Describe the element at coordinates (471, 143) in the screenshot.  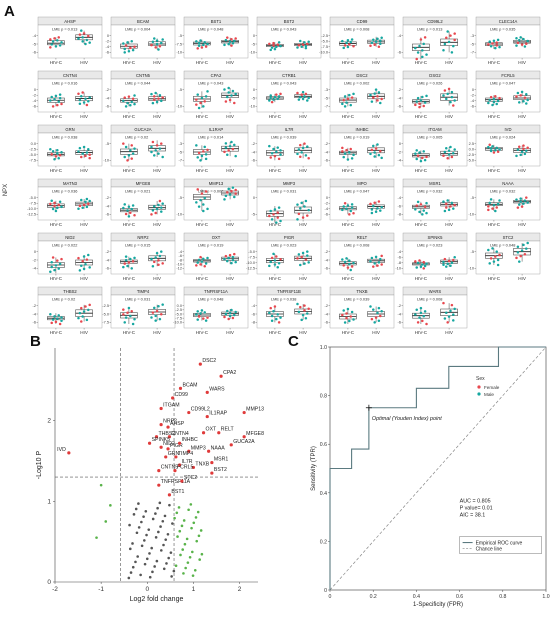
I see `y-tick-label: 2.5` at that location.